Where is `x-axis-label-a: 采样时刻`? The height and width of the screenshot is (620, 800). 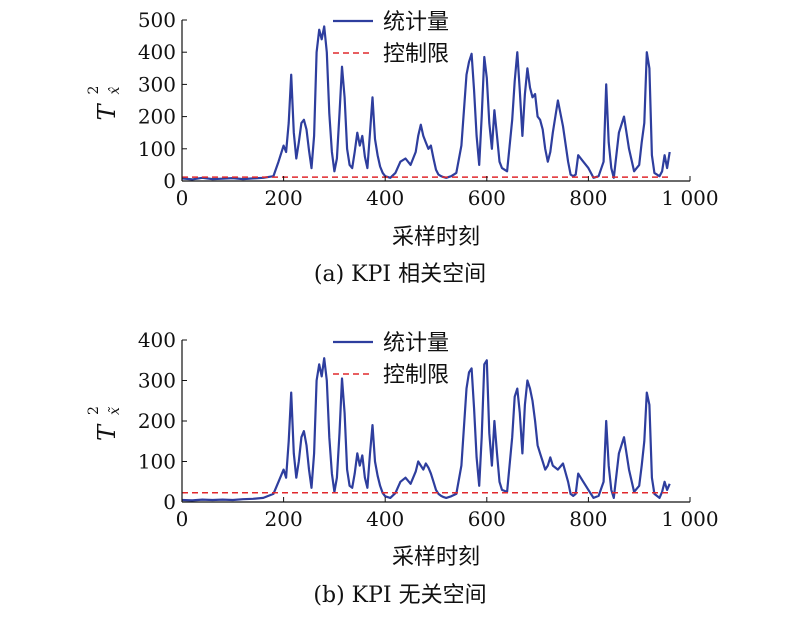
x-axis-label-a: 采样时刻 is located at coordinates (436, 237).